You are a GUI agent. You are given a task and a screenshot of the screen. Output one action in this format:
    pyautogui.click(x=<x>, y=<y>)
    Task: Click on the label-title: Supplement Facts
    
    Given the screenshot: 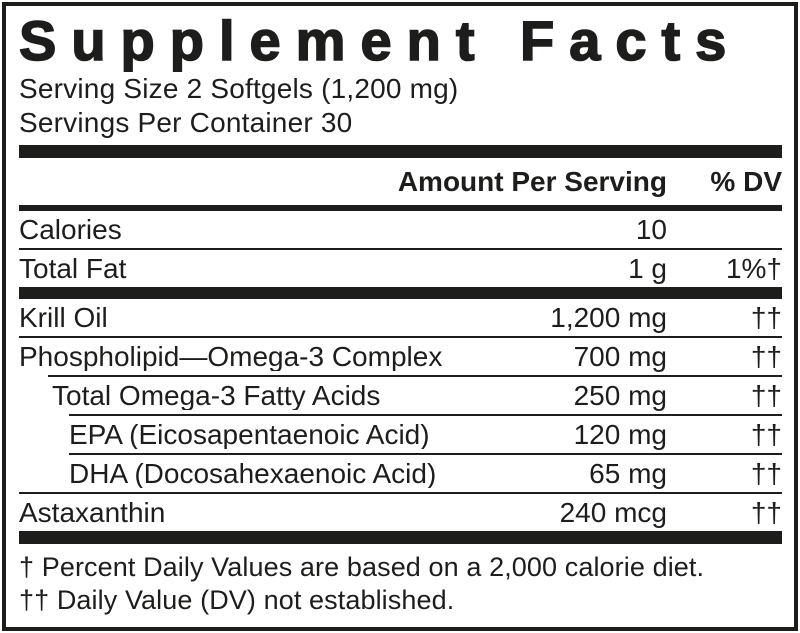 What is the action you would take?
    pyautogui.click(x=380, y=41)
    